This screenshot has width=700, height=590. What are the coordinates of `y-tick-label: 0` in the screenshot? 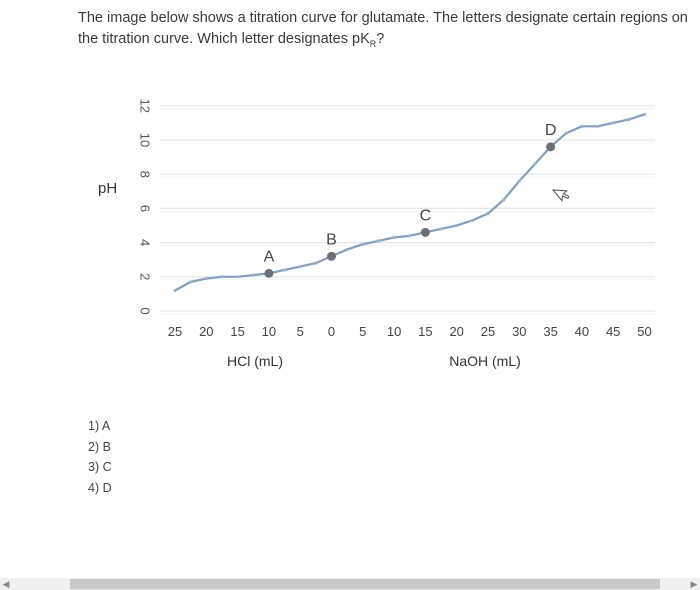 It's located at (145, 310).